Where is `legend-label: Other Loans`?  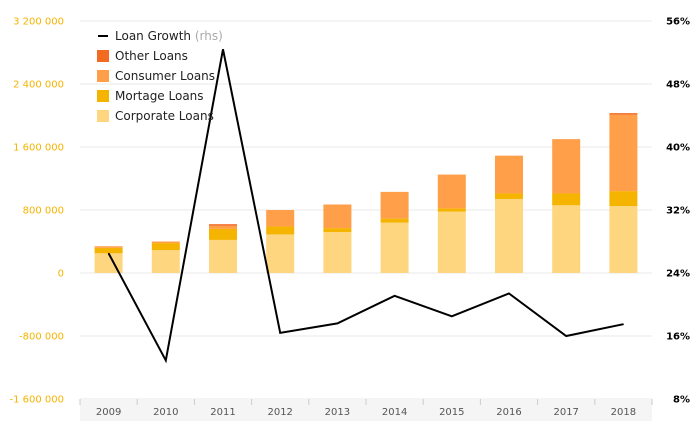 legend-label: Other Loans is located at coordinates (151, 56).